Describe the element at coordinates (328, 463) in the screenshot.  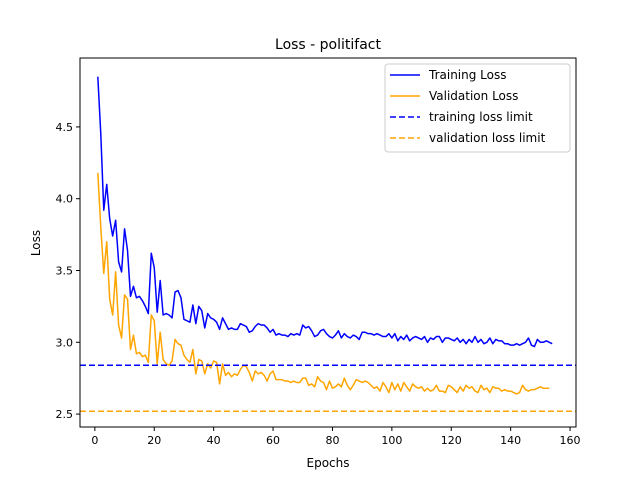
I see `x-axis-label: Epochs` at that location.